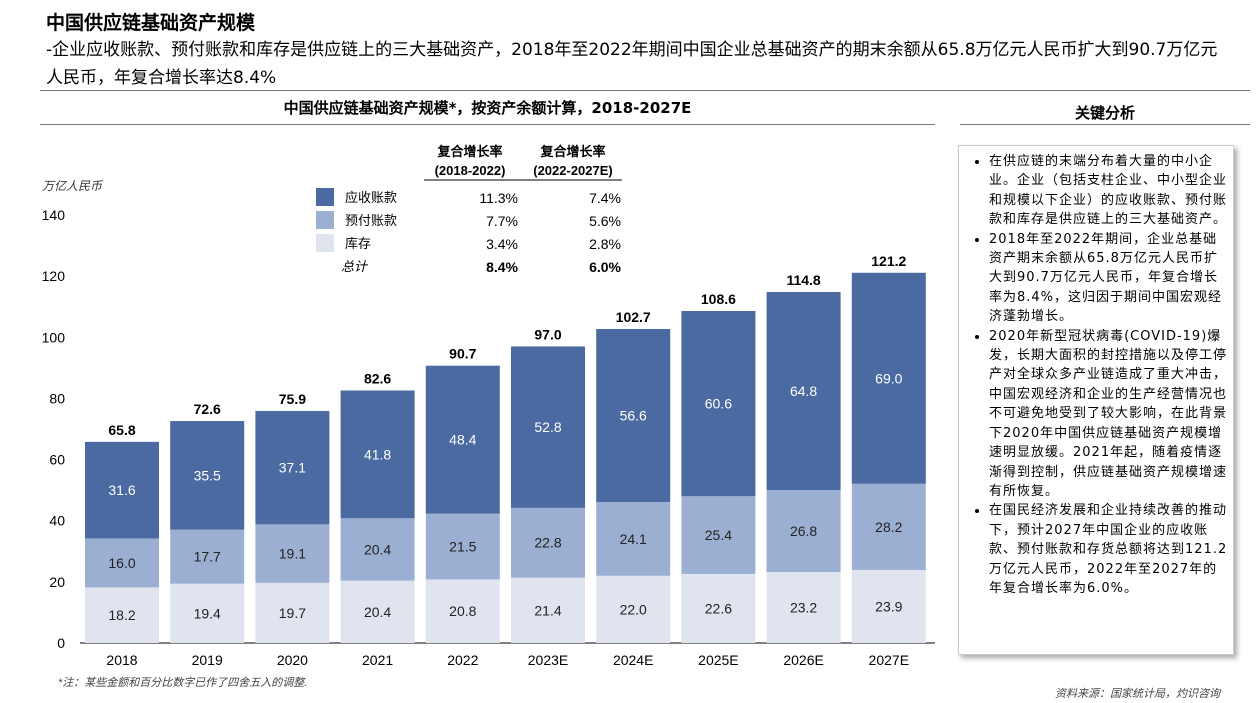 Image resolution: width=1259 pixels, height=703 pixels. Describe the element at coordinates (121, 660) in the screenshot. I see `x-tick-label: 2018` at that location.